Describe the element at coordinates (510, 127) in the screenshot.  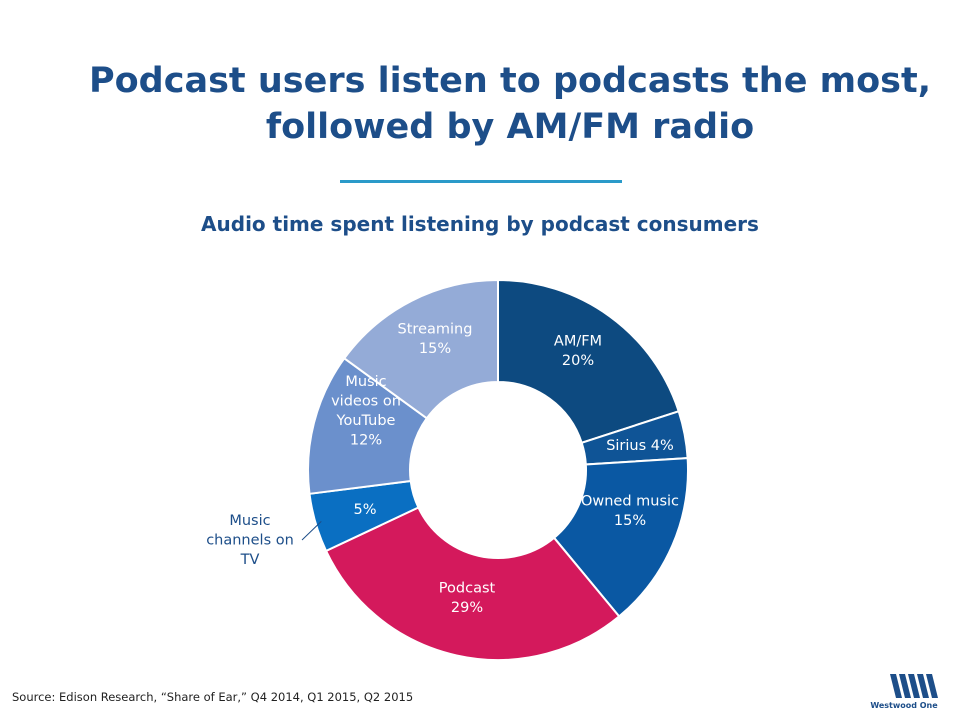
I see `title-line-2: followed by AM/FM radio` at that location.